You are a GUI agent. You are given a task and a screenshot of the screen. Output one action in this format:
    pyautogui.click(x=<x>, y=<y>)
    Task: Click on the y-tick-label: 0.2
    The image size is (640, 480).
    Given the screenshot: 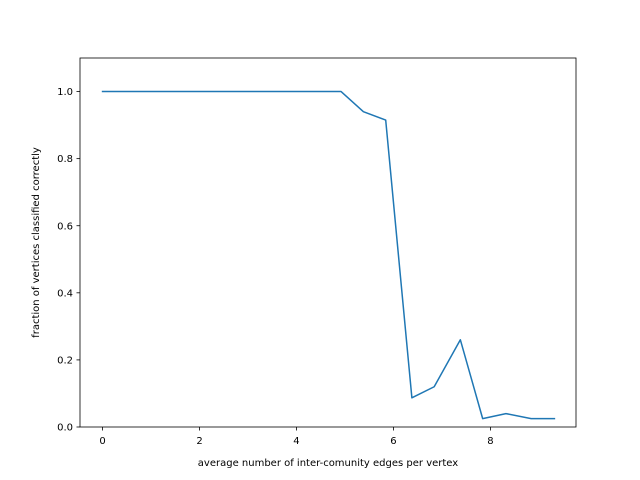 What is the action you would take?
    pyautogui.click(x=65, y=361)
    